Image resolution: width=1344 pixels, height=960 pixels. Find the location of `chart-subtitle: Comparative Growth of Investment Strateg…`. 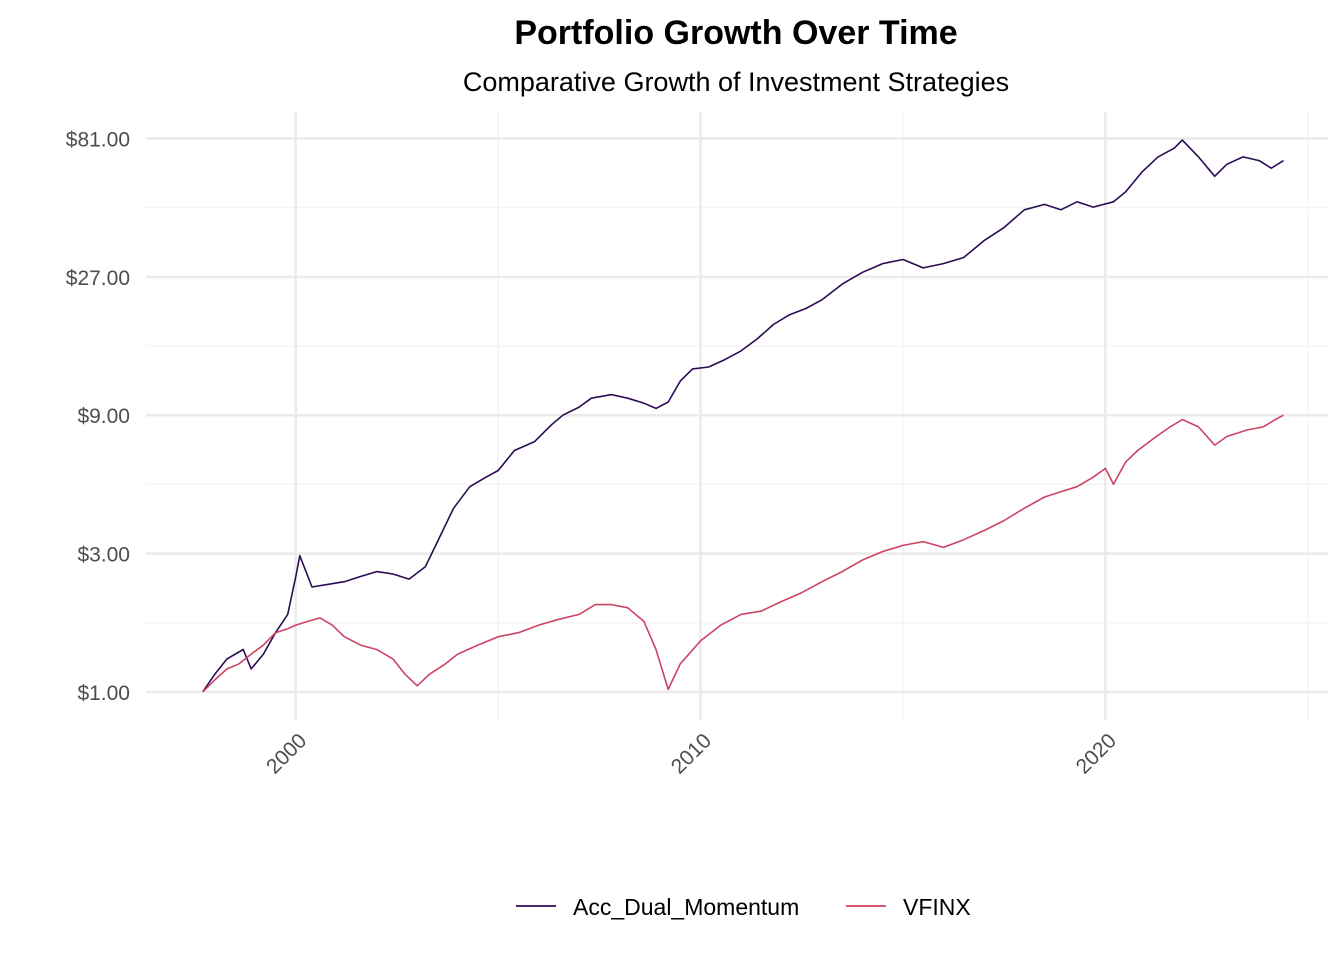

chart-subtitle: Comparative Growth of Investment Strateg… is located at coordinates (736, 82).